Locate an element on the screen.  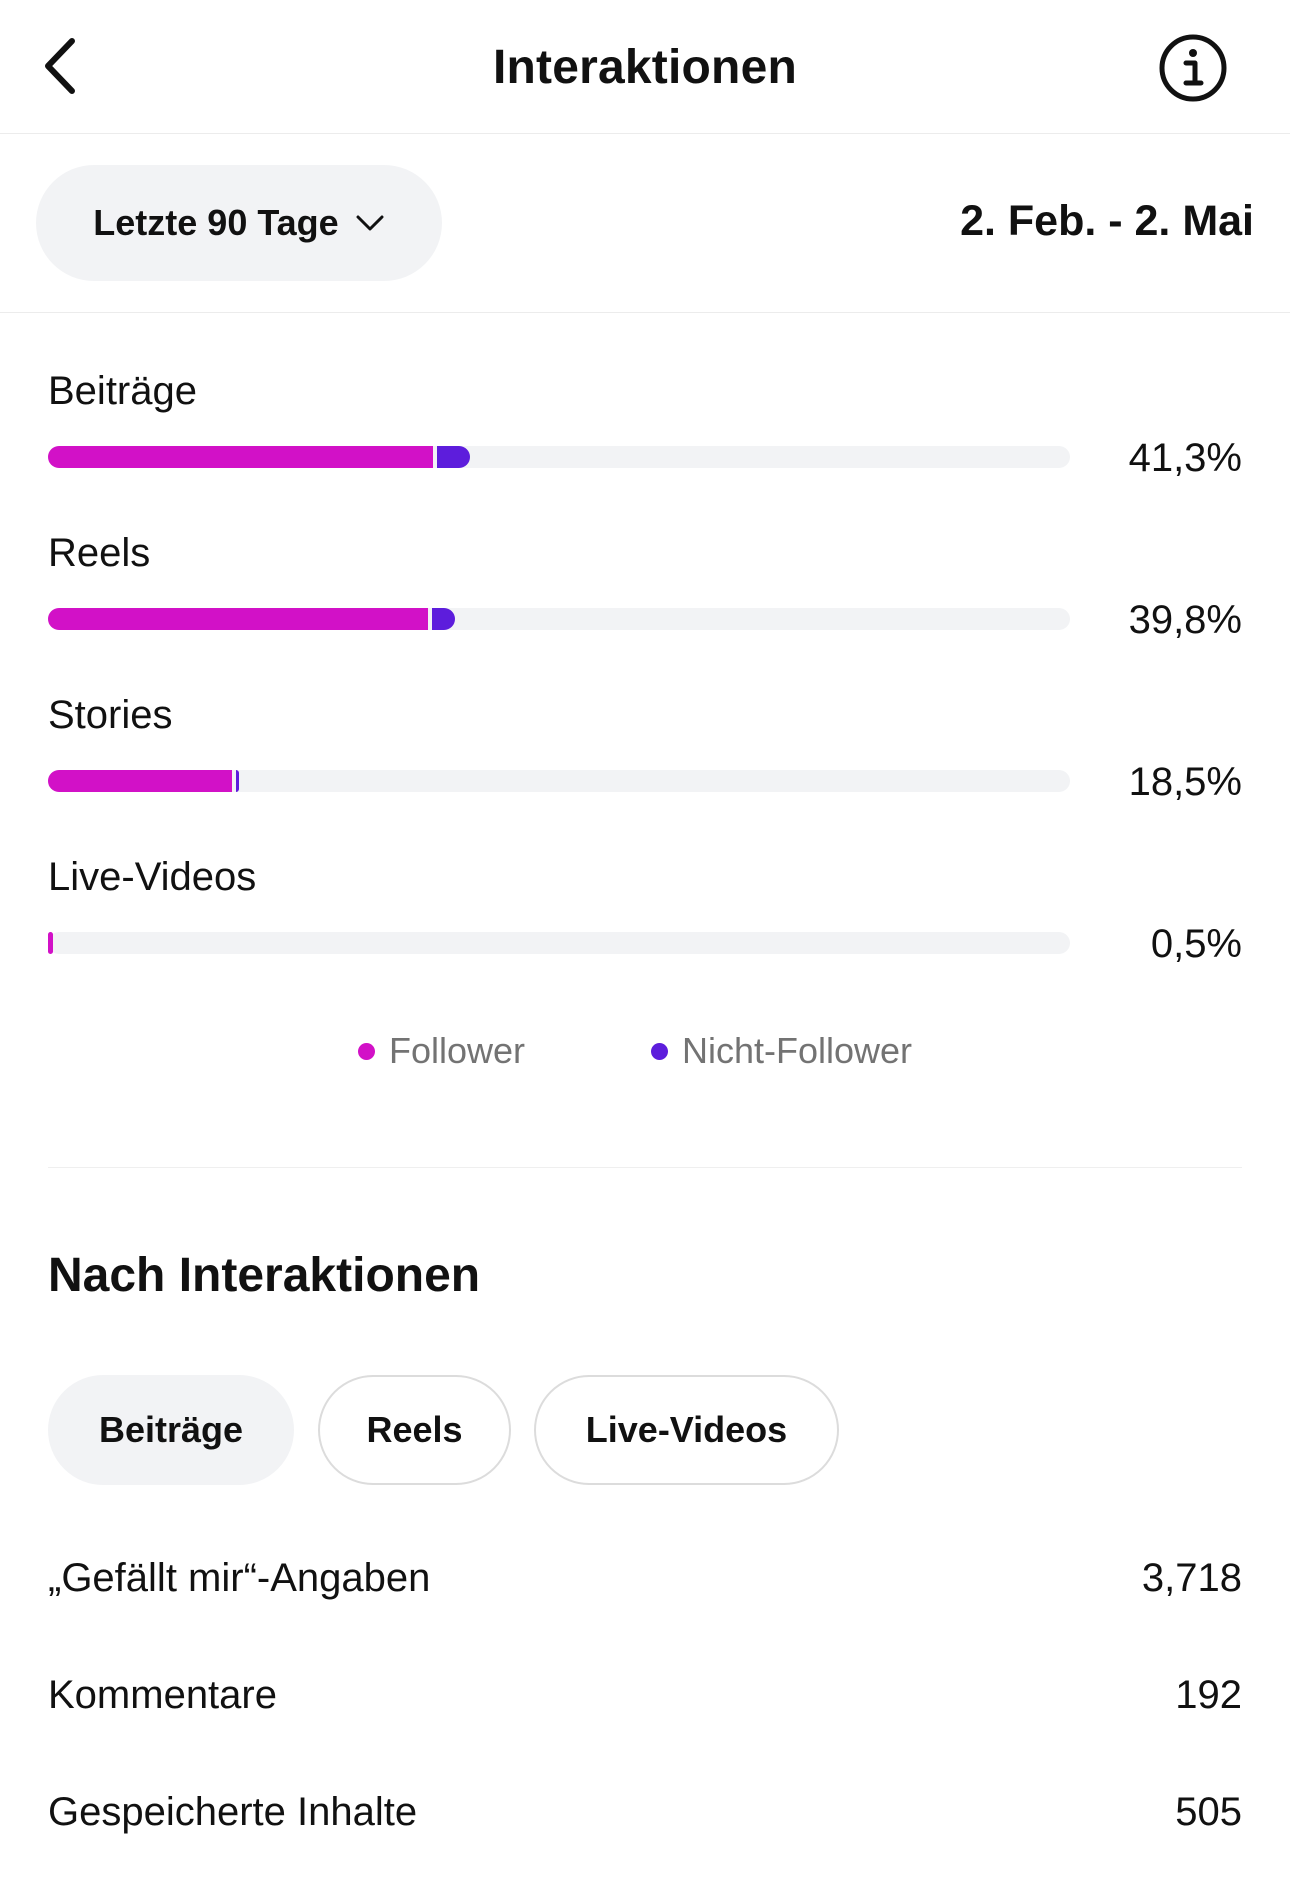
metric-label: Stories is located at coordinates (110, 715).